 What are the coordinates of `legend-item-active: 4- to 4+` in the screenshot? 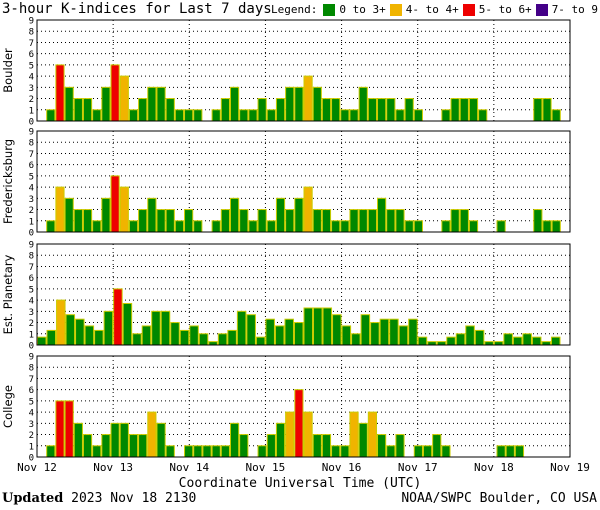 It's located at (424, 9).